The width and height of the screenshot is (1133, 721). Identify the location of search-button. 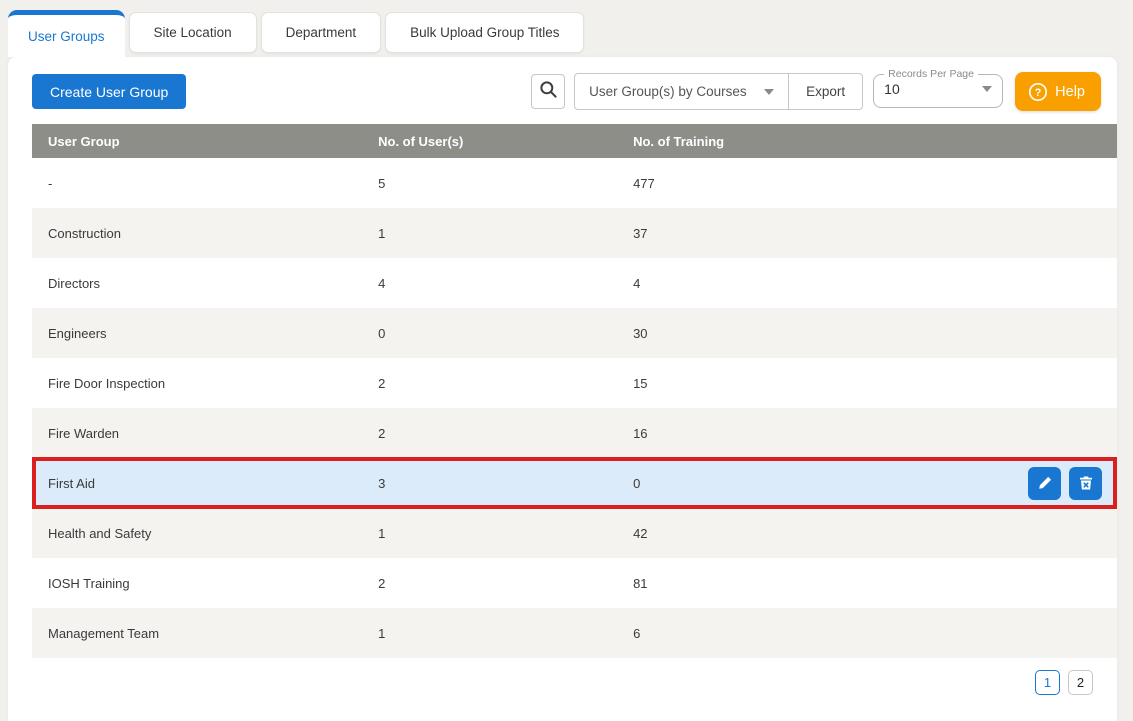
(548, 91).